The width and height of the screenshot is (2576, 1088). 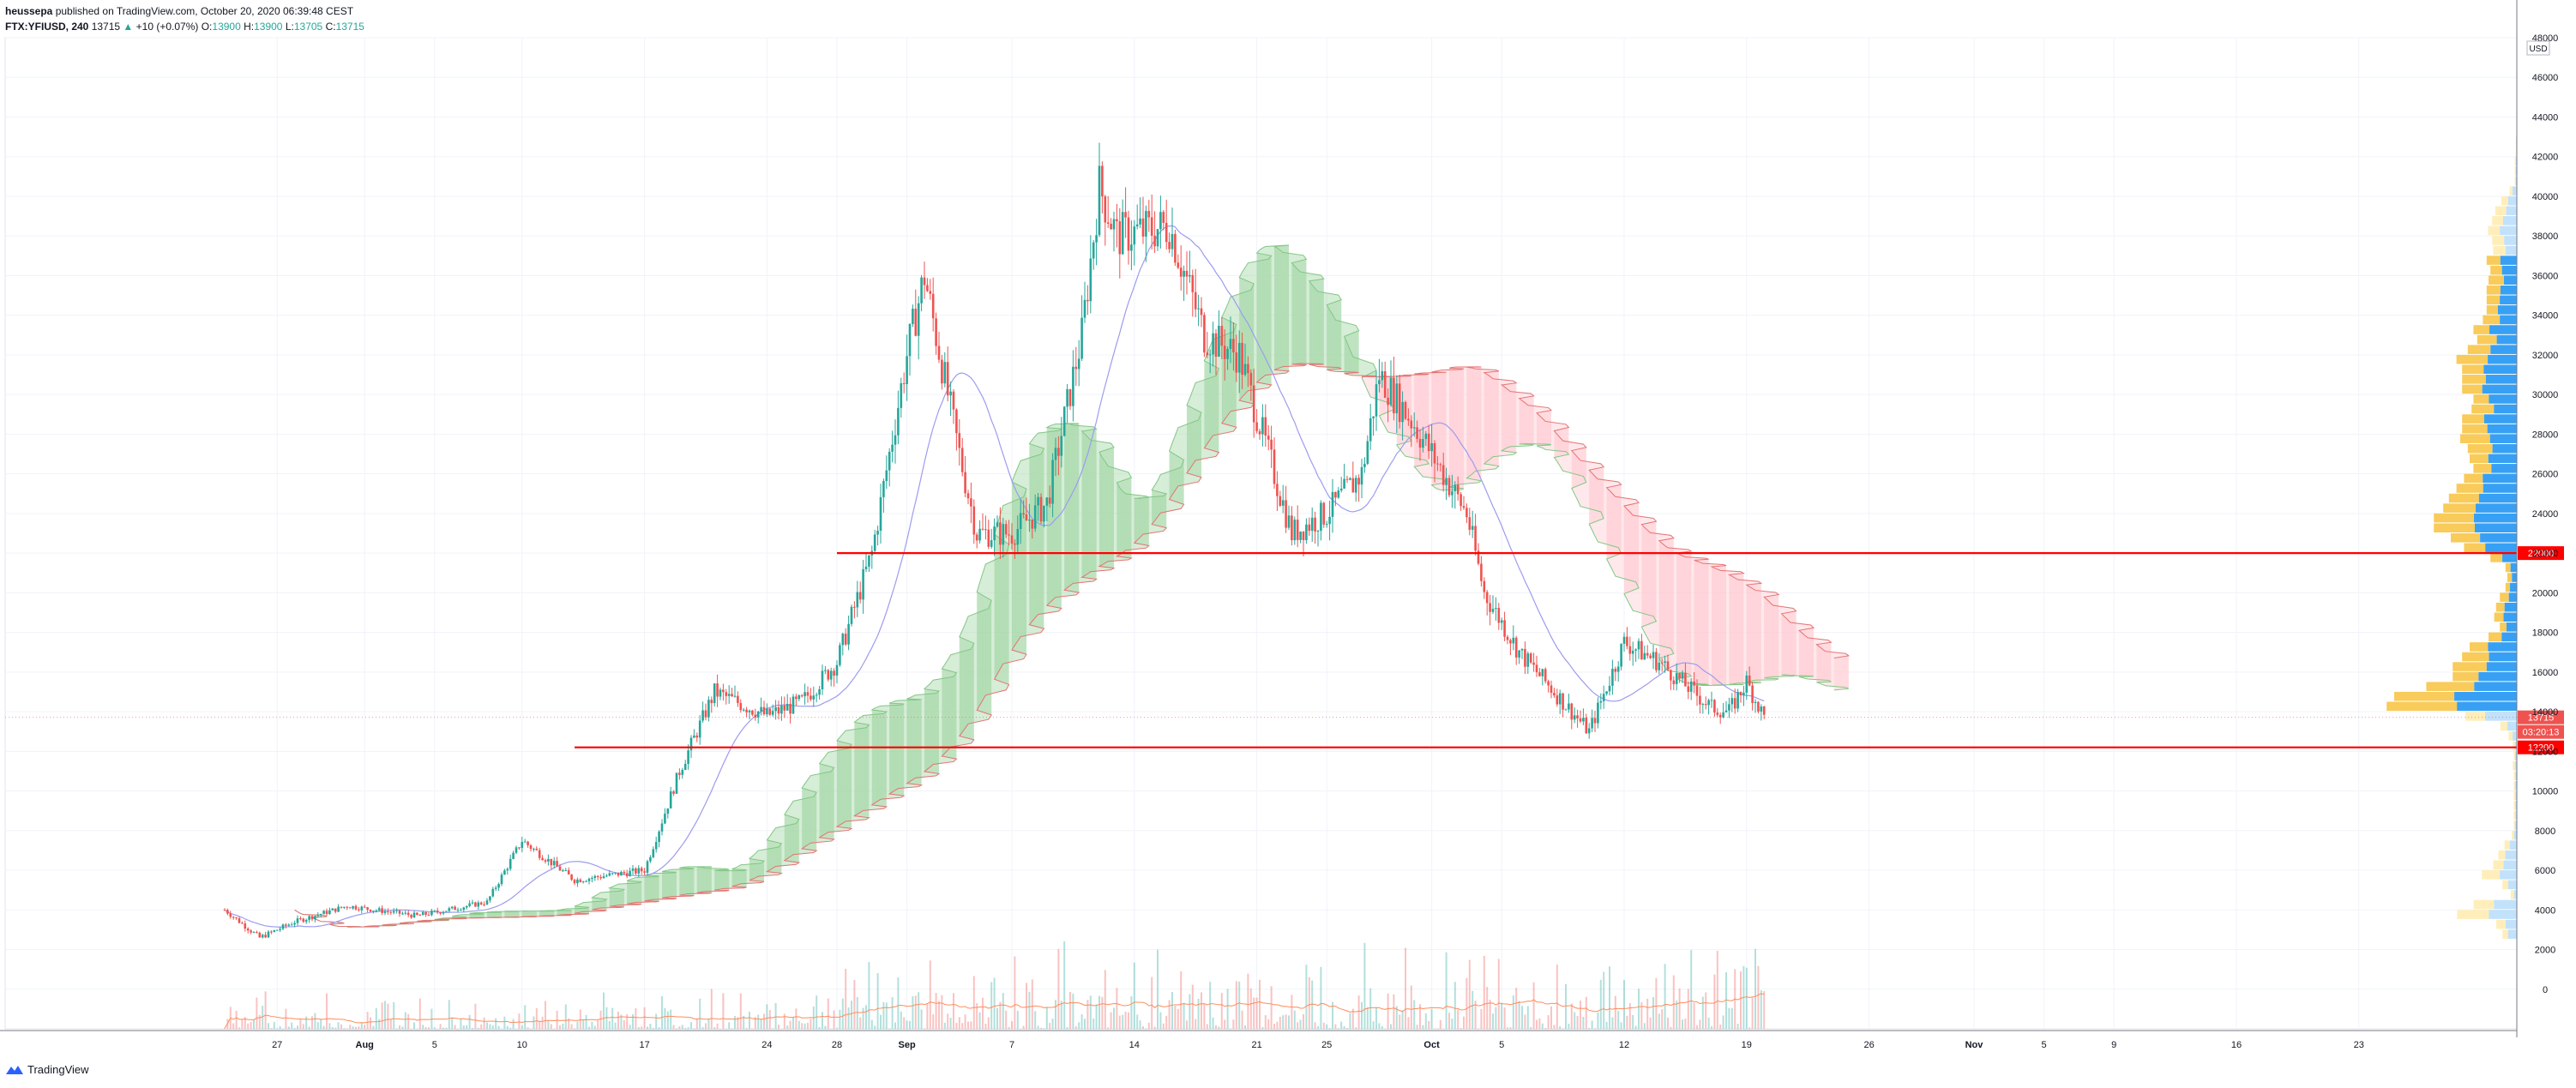 I want to click on tradingview-logo: TradingView, so click(x=47, y=1069).